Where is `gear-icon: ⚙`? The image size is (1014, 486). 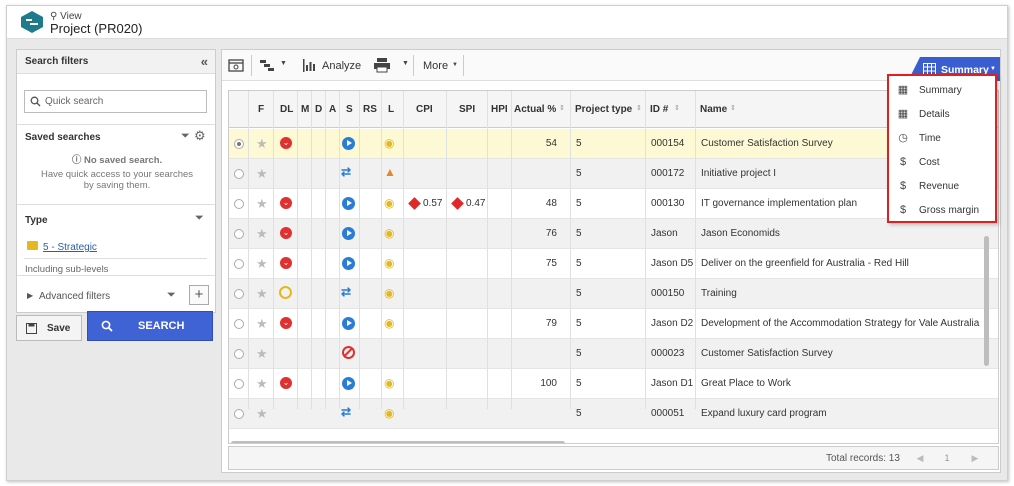
gear-icon: ⚙ is located at coordinates (200, 135).